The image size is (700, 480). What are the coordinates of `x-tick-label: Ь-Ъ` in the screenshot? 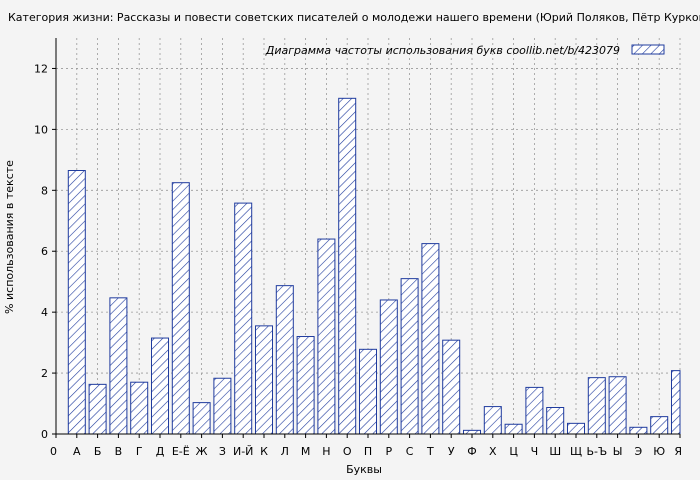 It's located at (596, 451).